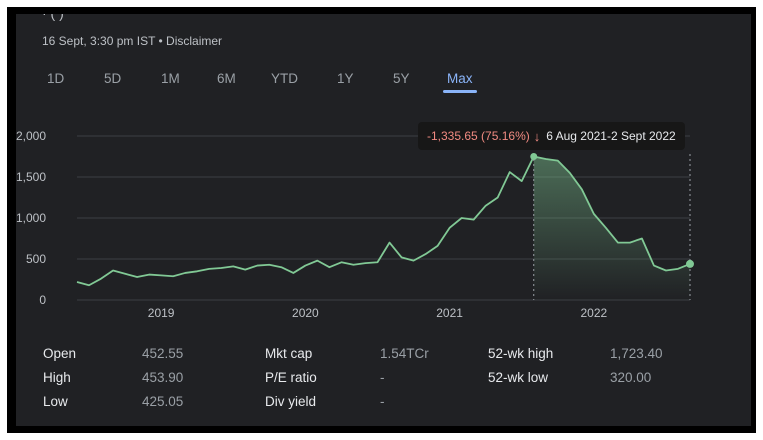 Image resolution: width=763 pixels, height=440 pixels. I want to click on tab-1d: 1D, so click(56, 78).